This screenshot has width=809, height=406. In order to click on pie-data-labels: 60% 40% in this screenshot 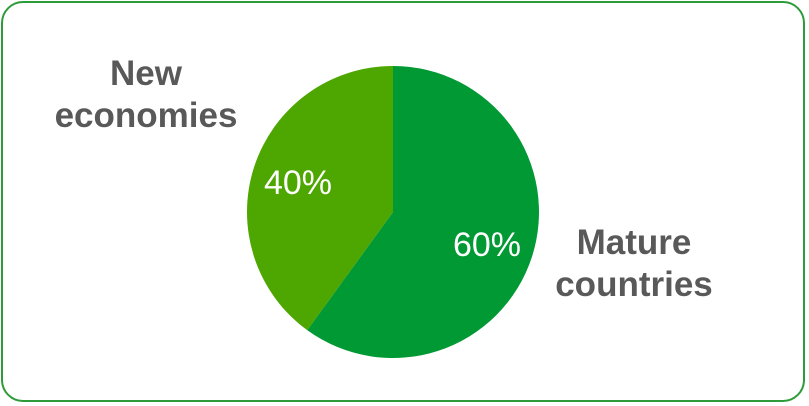, I will do `click(392, 214)`.